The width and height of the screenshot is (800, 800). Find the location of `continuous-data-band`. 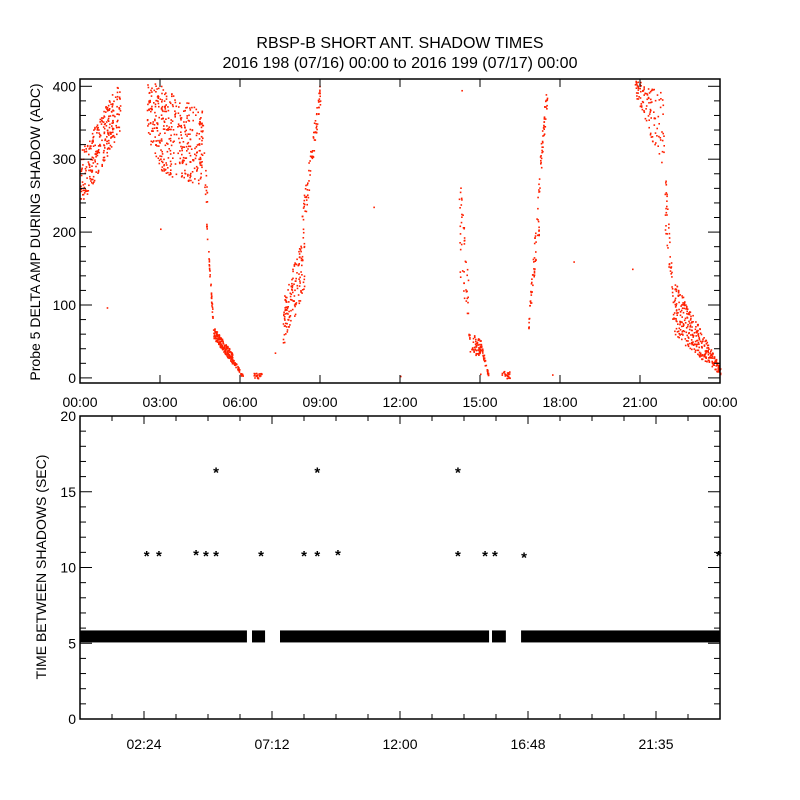

continuous-data-band is located at coordinates (259, 636).